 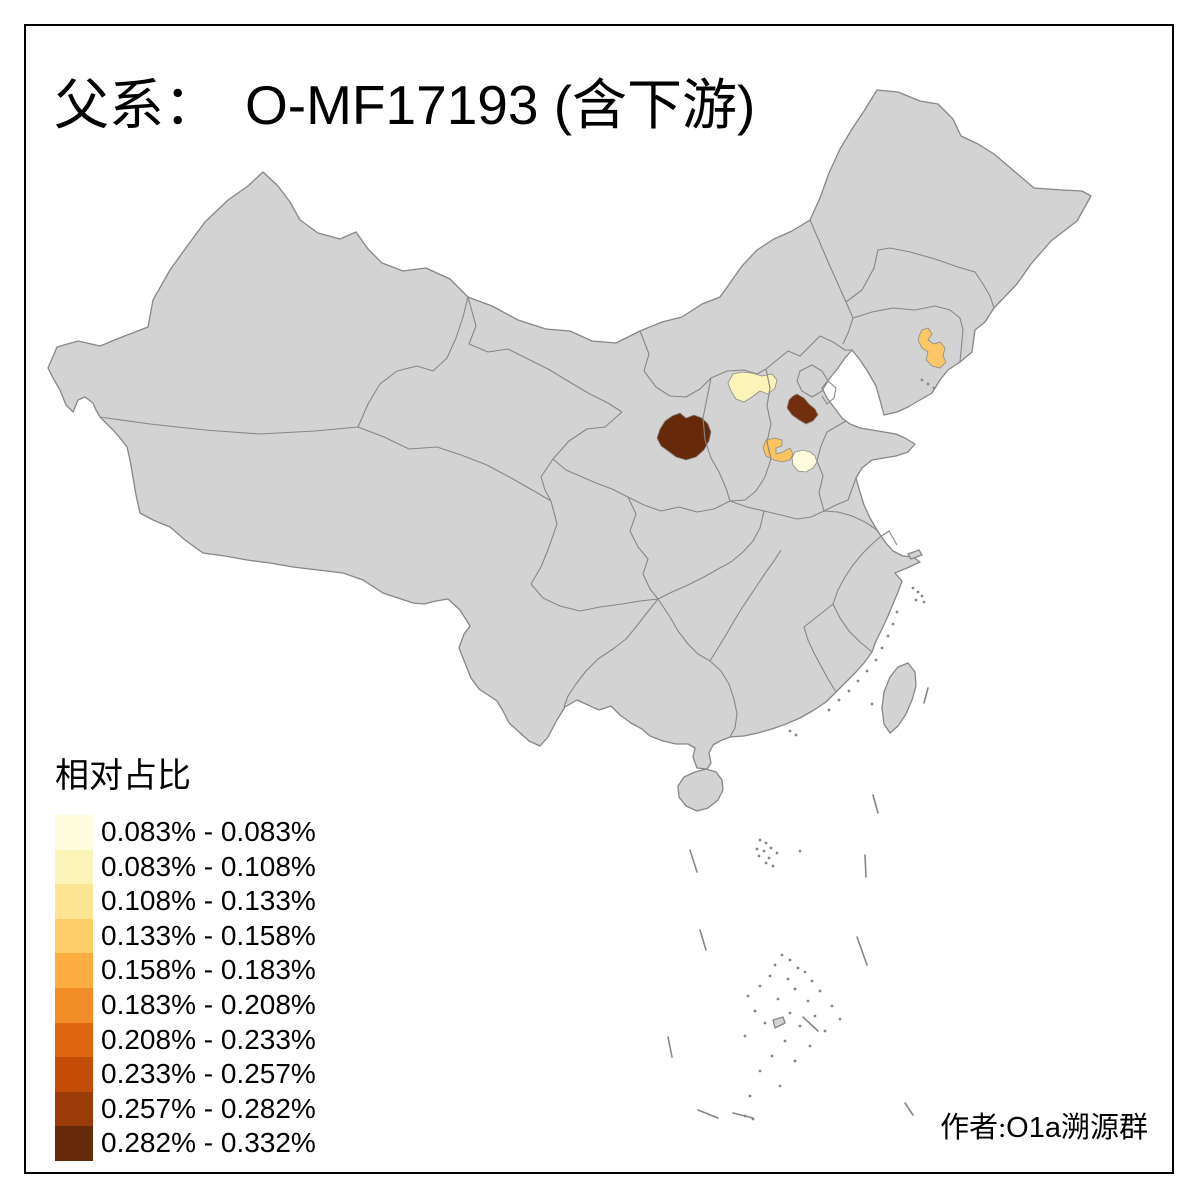 I want to click on sea-islet, so click(x=779, y=1022).